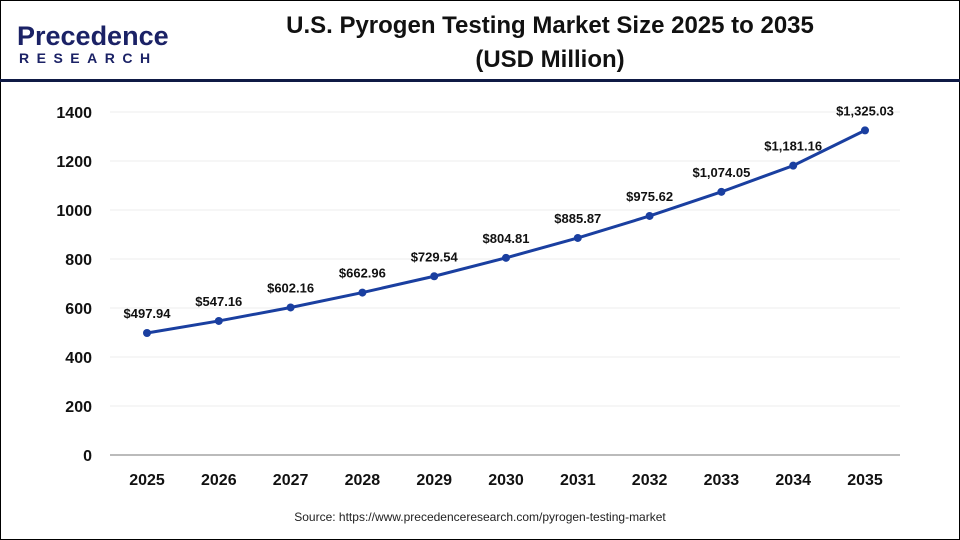 The image size is (960, 540). Describe the element at coordinates (480, 80) in the screenshot. I see `header-divider` at that location.